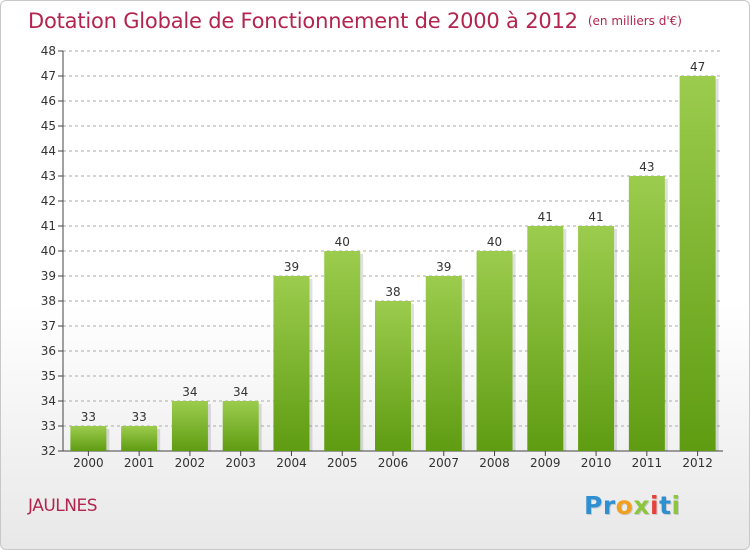 The width and height of the screenshot is (750, 550). Describe the element at coordinates (697, 67) in the screenshot. I see `bar-value-label: 47` at that location.